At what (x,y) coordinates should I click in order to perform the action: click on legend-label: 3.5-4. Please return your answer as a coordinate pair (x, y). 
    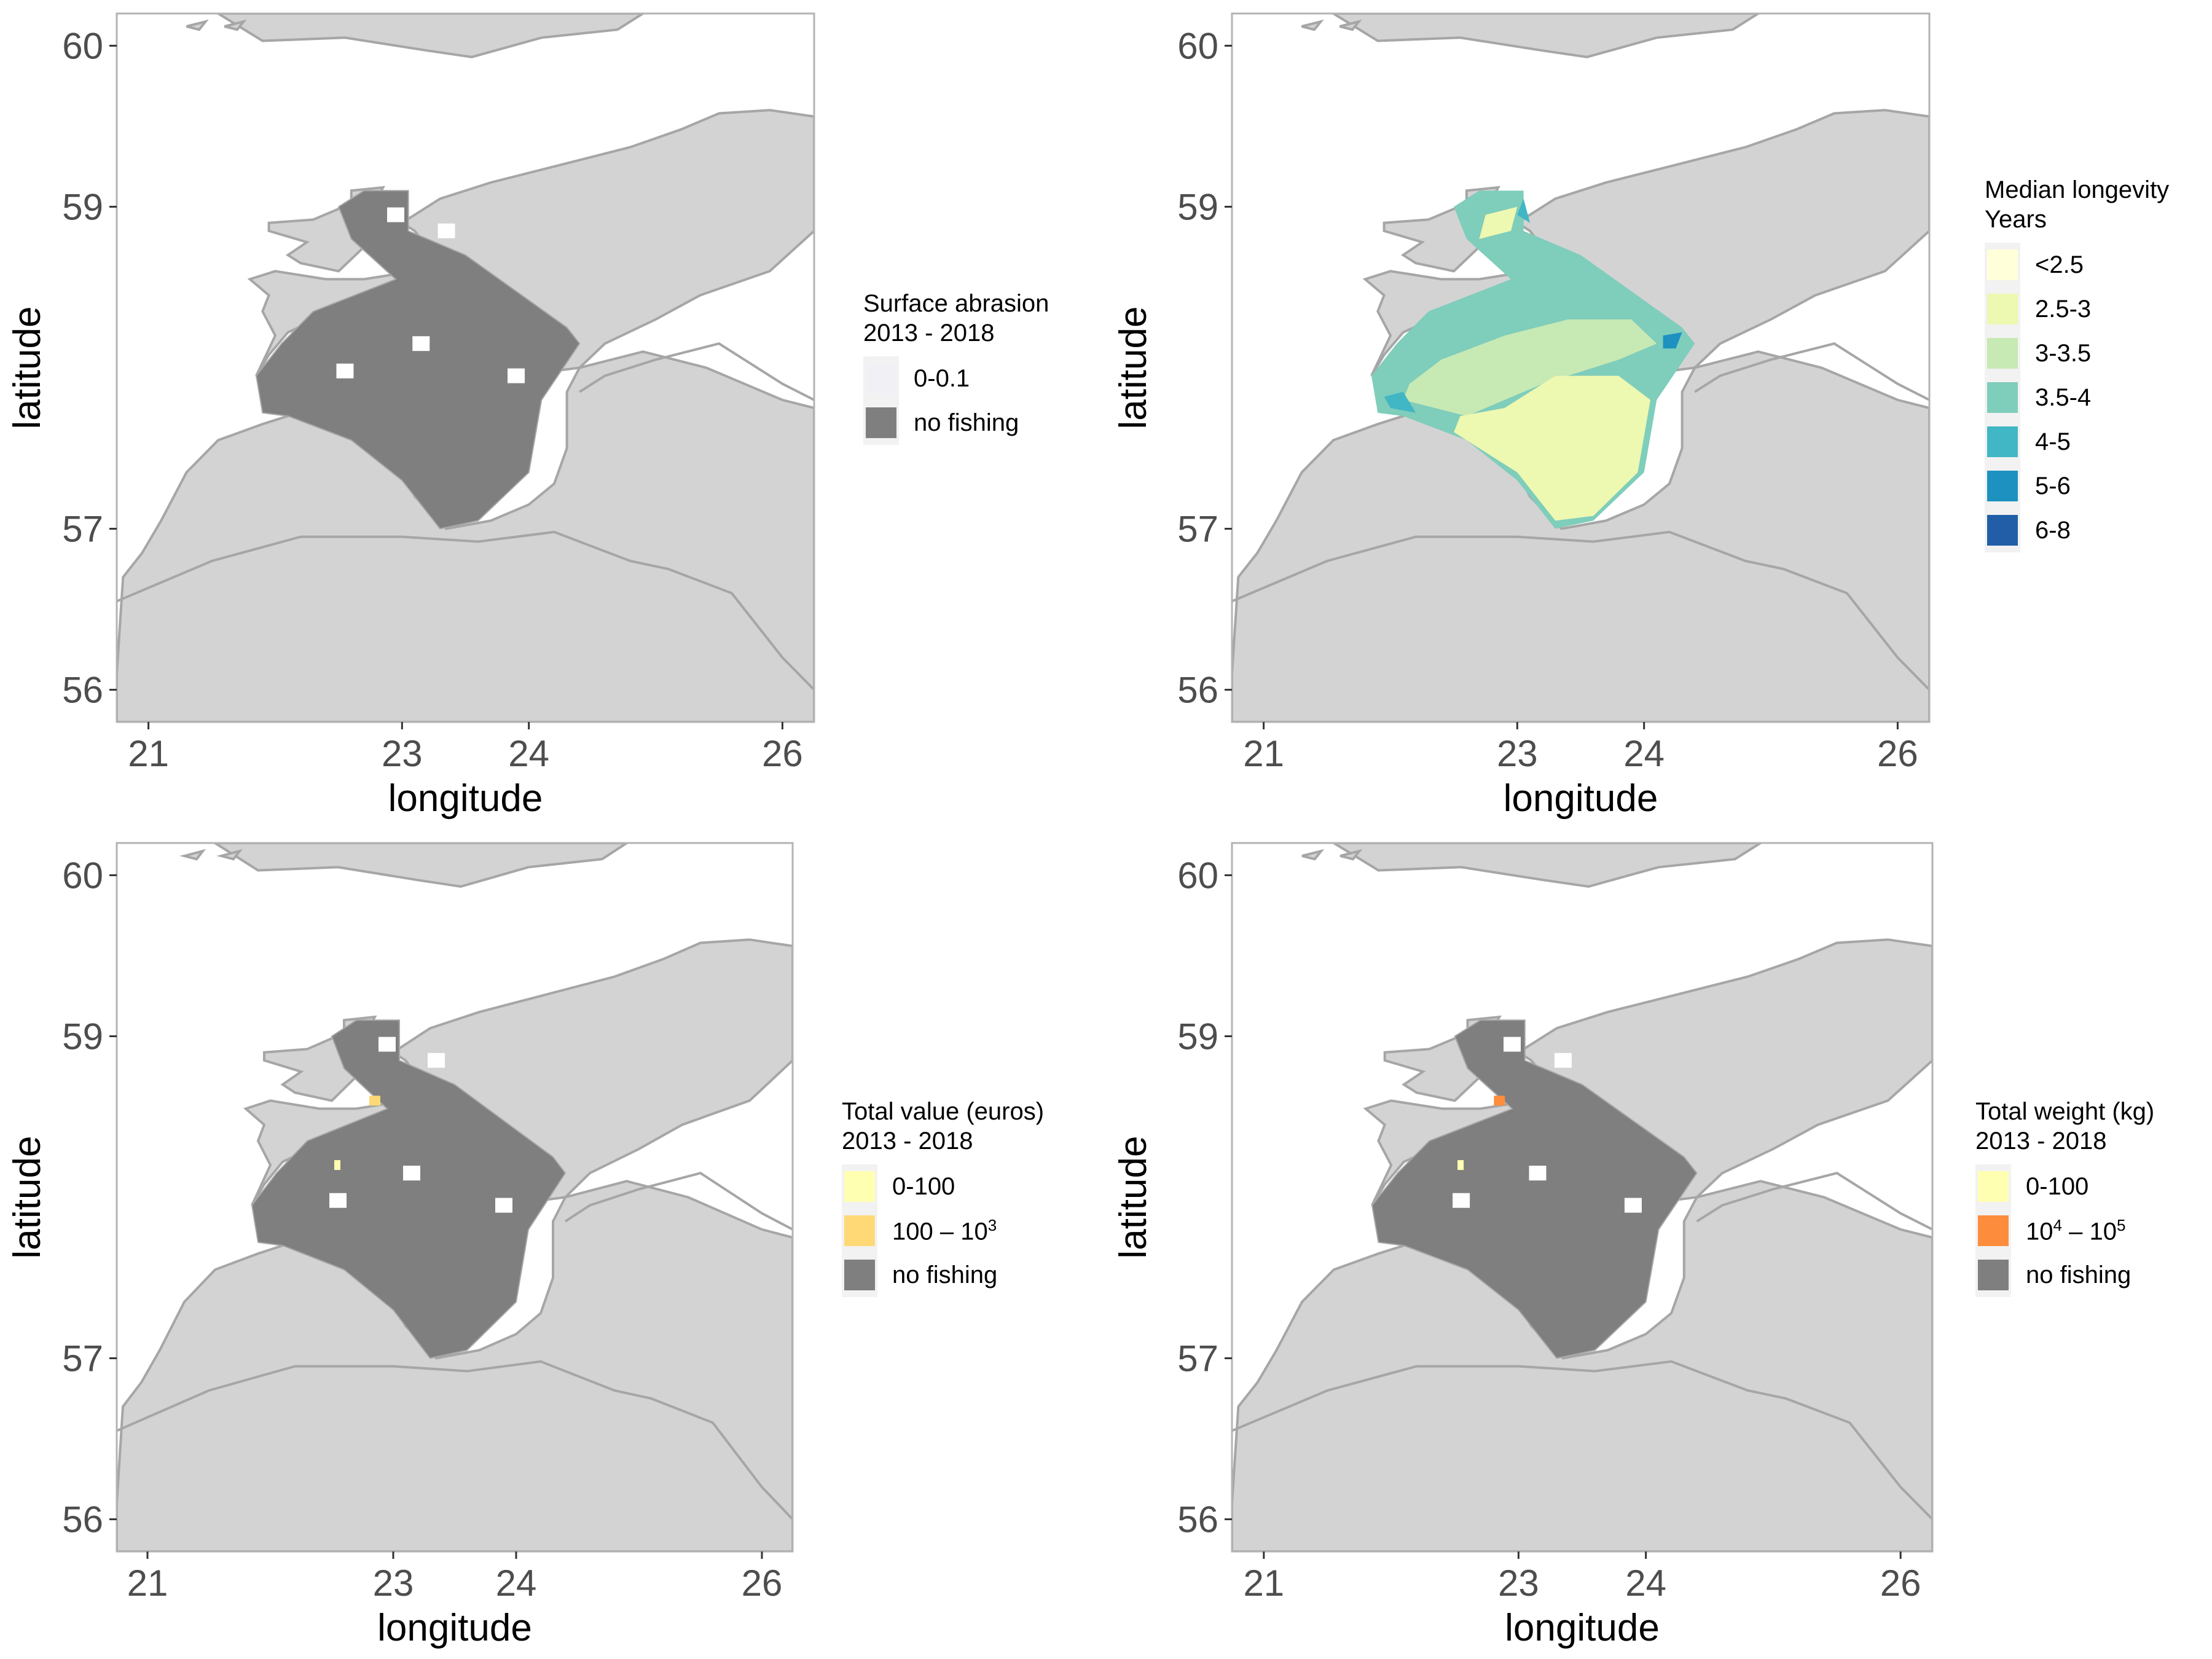
    Looking at the image, I should click on (2063, 397).